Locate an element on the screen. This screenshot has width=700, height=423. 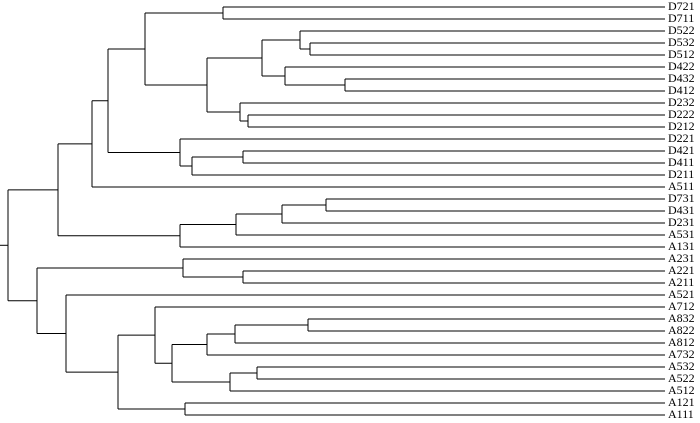
leaf-label: D721 is located at coordinates (681, 6).